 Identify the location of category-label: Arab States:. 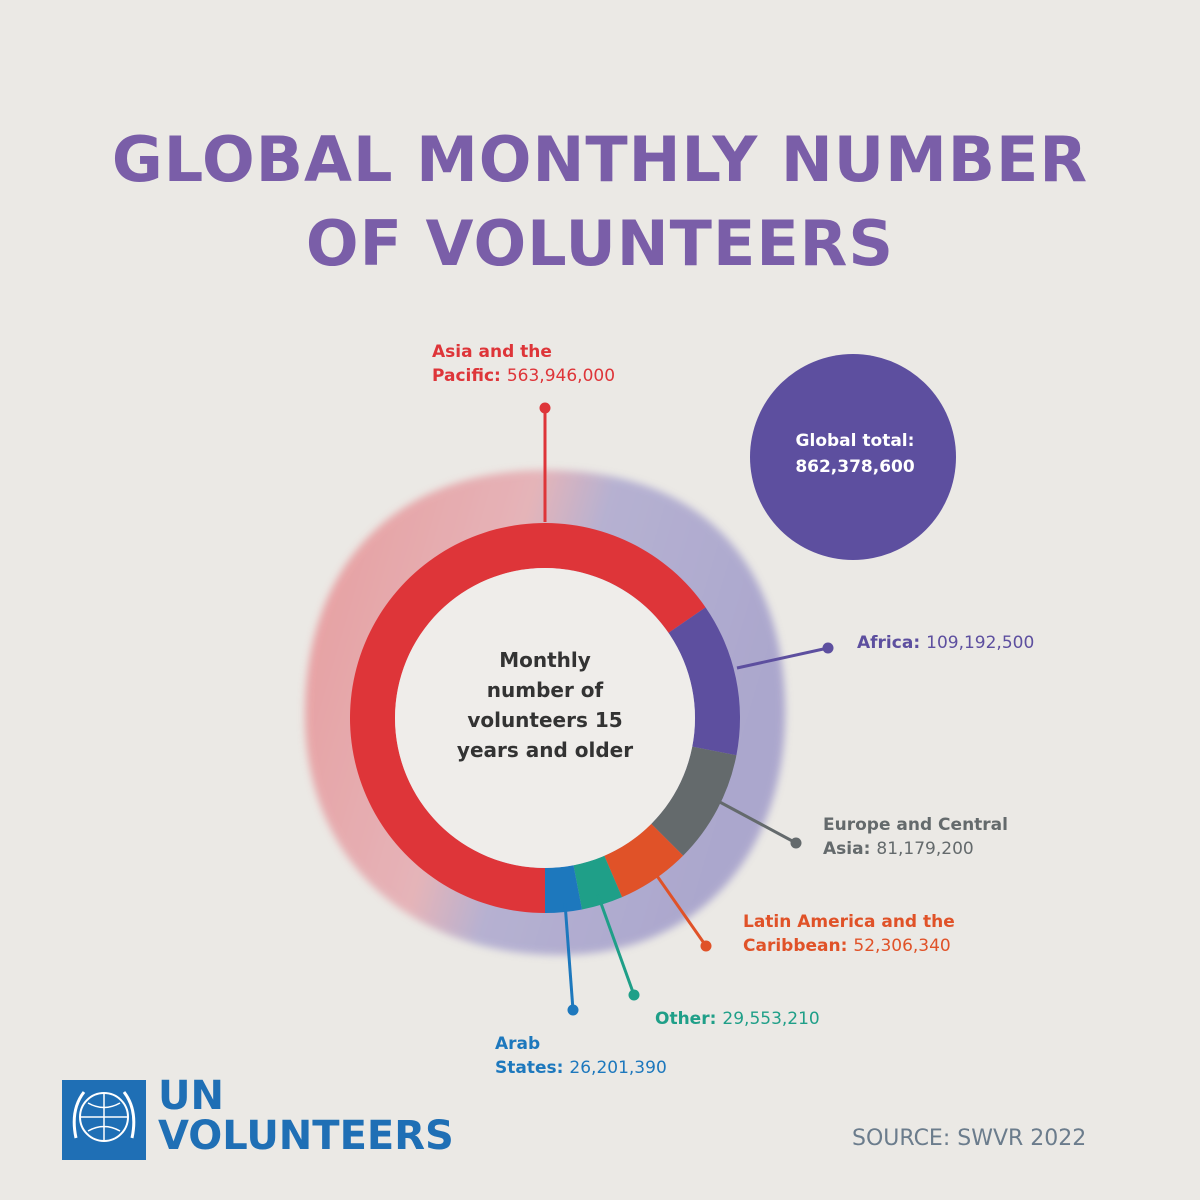
(529, 1056).